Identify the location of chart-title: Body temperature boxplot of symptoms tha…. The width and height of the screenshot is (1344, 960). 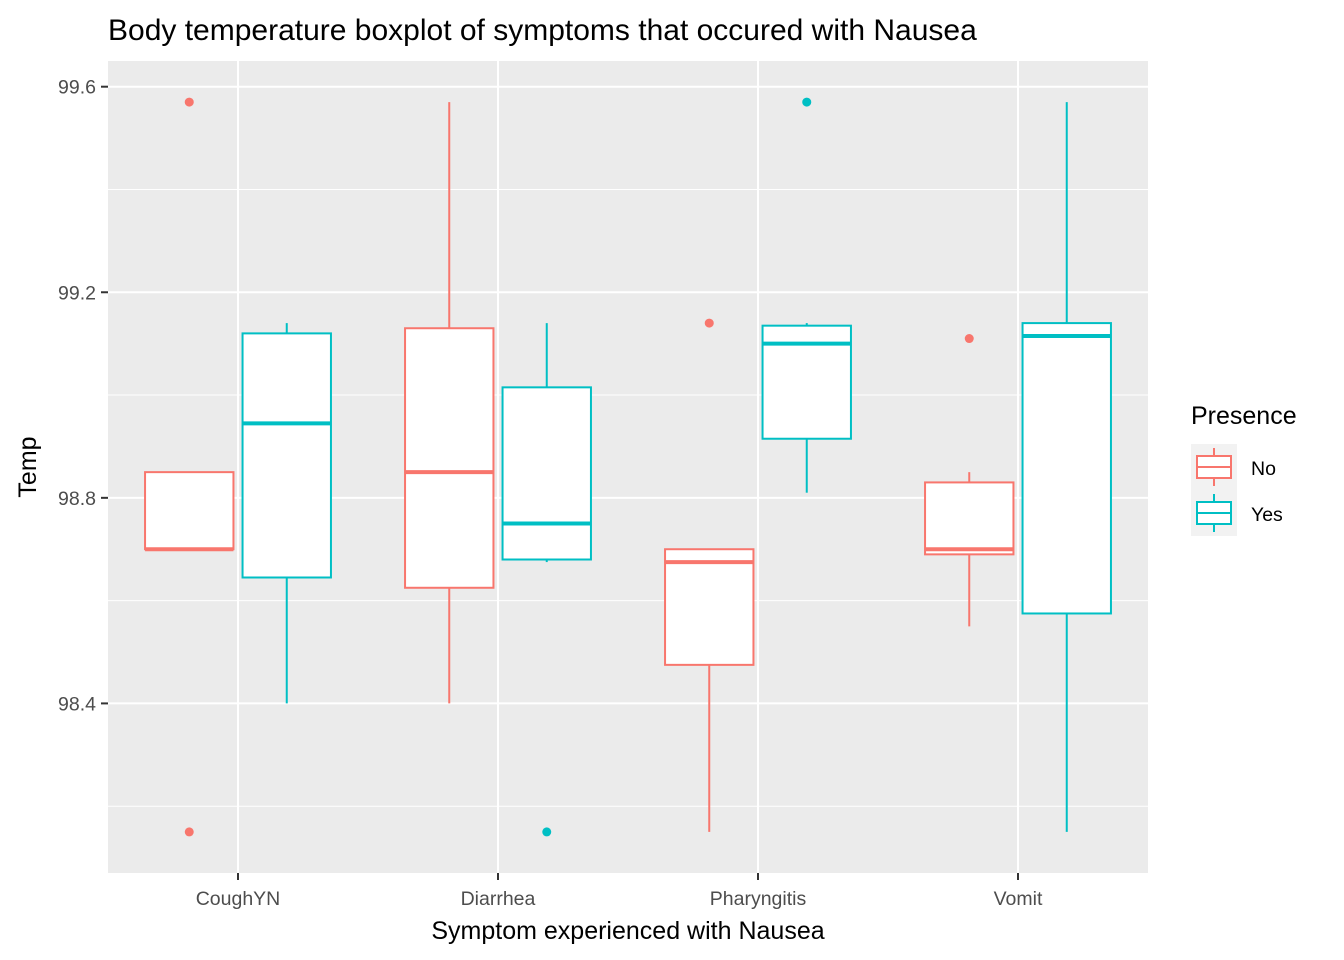
(542, 30).